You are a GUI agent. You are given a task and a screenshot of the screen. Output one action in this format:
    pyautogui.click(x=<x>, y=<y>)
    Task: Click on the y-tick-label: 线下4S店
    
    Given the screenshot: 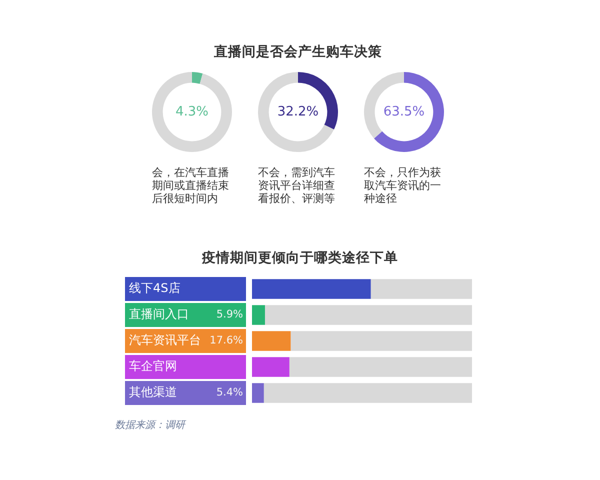 What is the action you would take?
    pyautogui.click(x=154, y=288)
    